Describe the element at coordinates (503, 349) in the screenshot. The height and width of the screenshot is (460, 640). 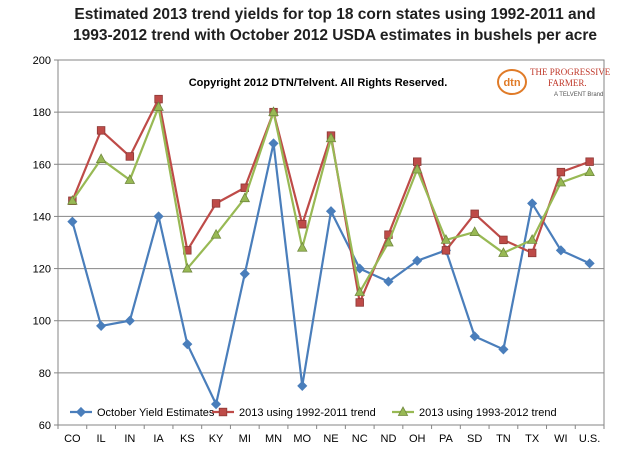
I see `series-1-point-tn` at that location.